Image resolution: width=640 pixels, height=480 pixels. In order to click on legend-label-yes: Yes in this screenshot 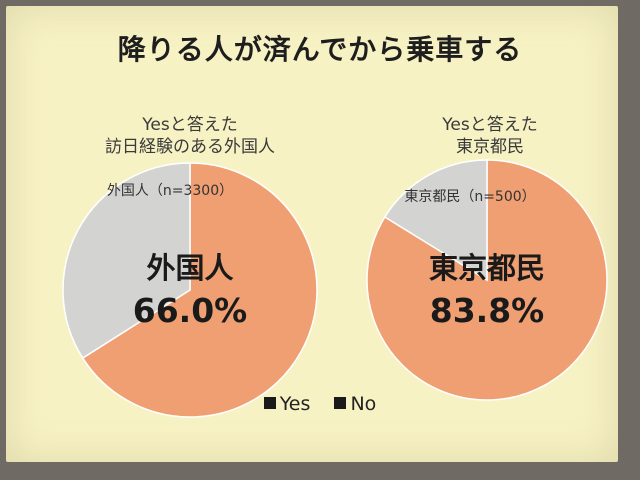, I will do `click(295, 404)`.